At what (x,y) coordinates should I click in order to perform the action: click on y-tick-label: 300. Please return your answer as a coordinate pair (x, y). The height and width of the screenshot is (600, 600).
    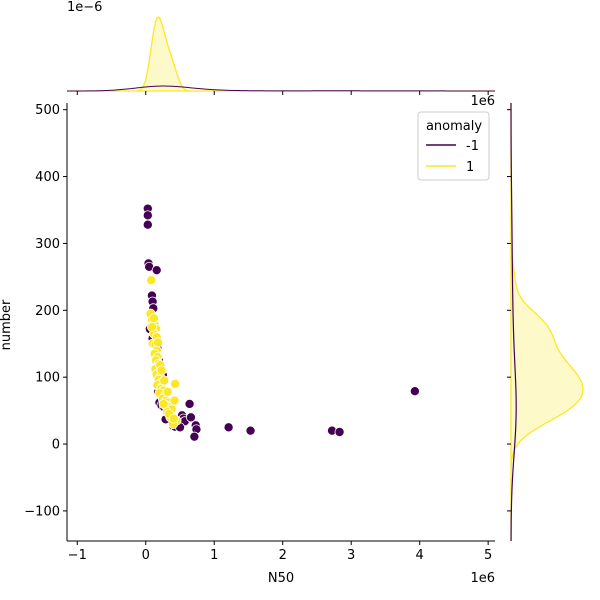
    Looking at the image, I should click on (47, 244).